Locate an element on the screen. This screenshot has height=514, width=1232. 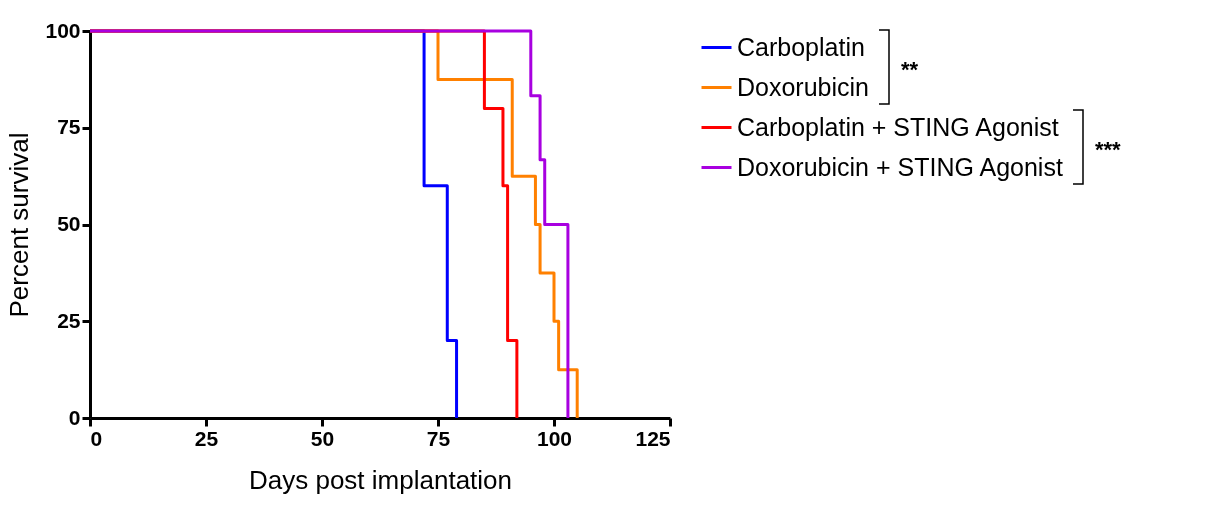
y-tick-label: 25 is located at coordinates (69, 320).